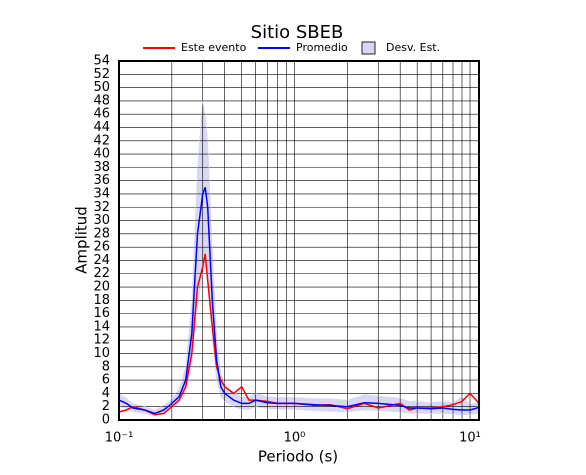  I want to click on y-tick-label: 14, so click(101, 326).